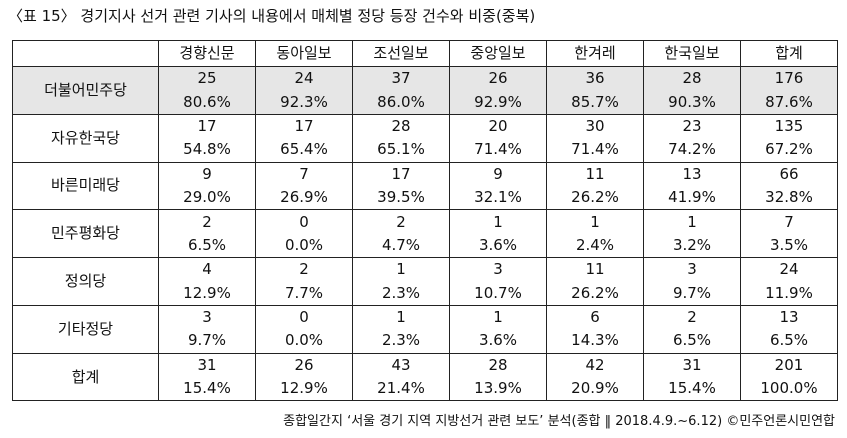  What do you see at coordinates (304, 102) in the screenshot?
I see `percent-cell: 92.3%` at bounding box center [304, 102].